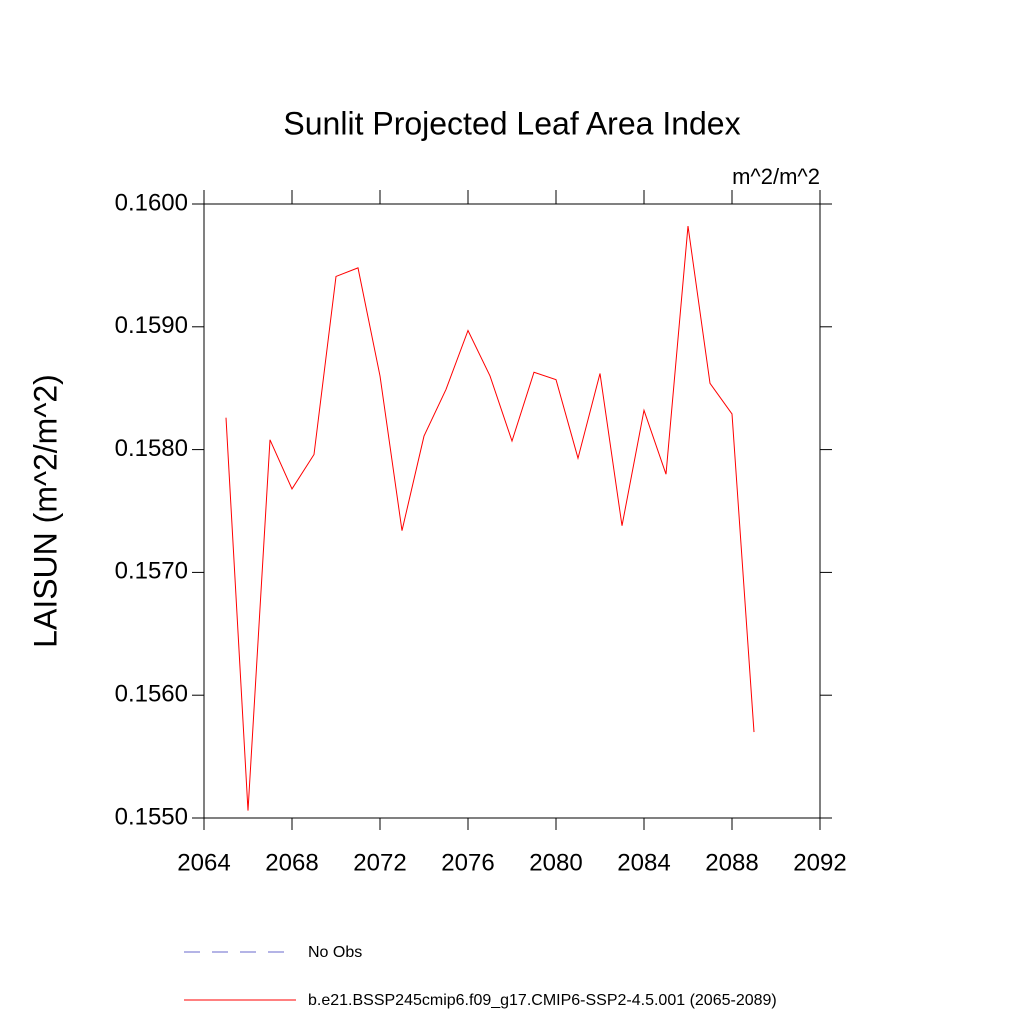 This screenshot has width=1024, height=1024. Describe the element at coordinates (291, 862) in the screenshot. I see `x-tick-label: 2068` at that location.